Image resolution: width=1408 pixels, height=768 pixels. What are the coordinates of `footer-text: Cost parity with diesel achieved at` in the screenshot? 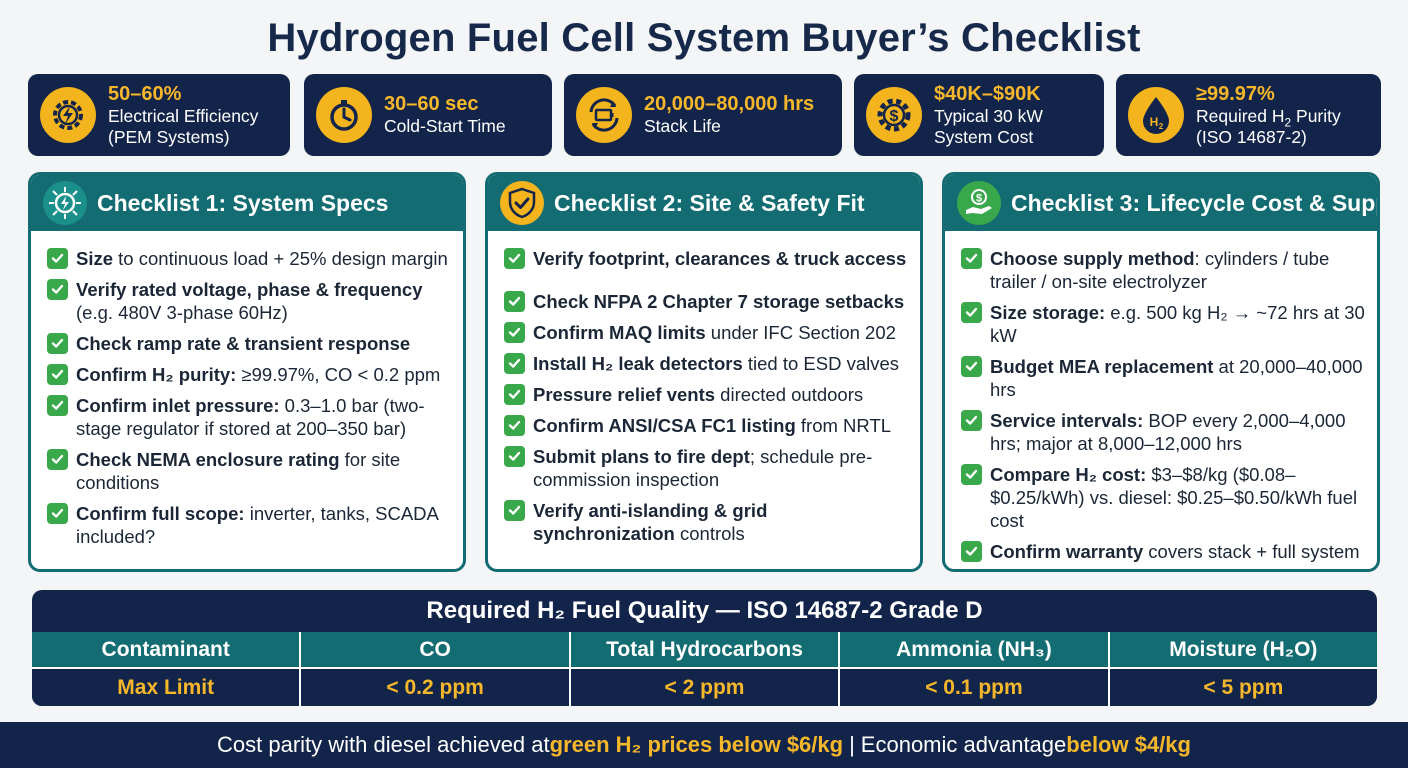 It's located at (383, 744).